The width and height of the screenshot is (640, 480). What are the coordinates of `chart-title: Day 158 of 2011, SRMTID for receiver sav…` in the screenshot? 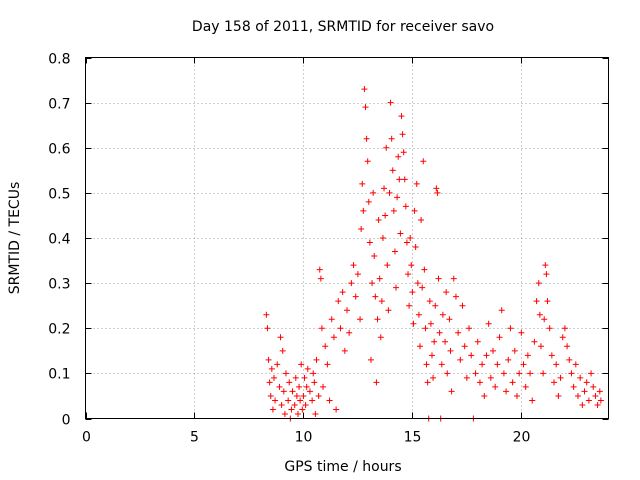 It's located at (343, 27).